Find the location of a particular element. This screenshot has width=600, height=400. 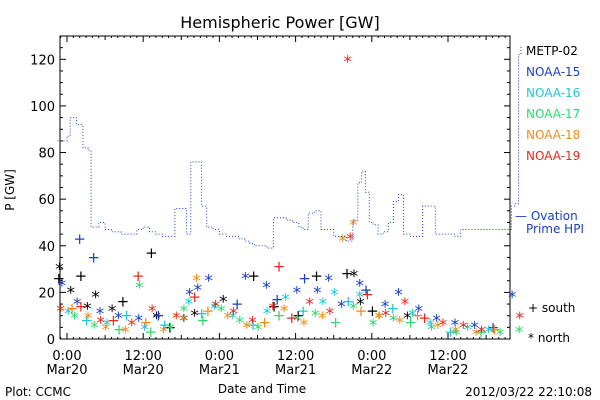

footer-source: Plot: CCMC is located at coordinates (38, 392).